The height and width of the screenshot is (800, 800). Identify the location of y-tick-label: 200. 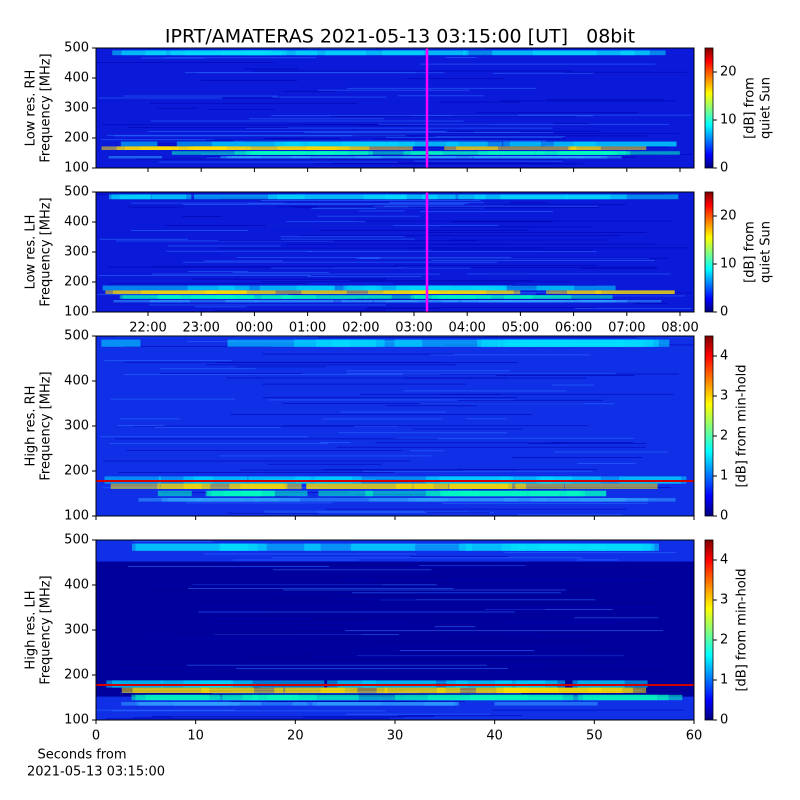
(76, 282).